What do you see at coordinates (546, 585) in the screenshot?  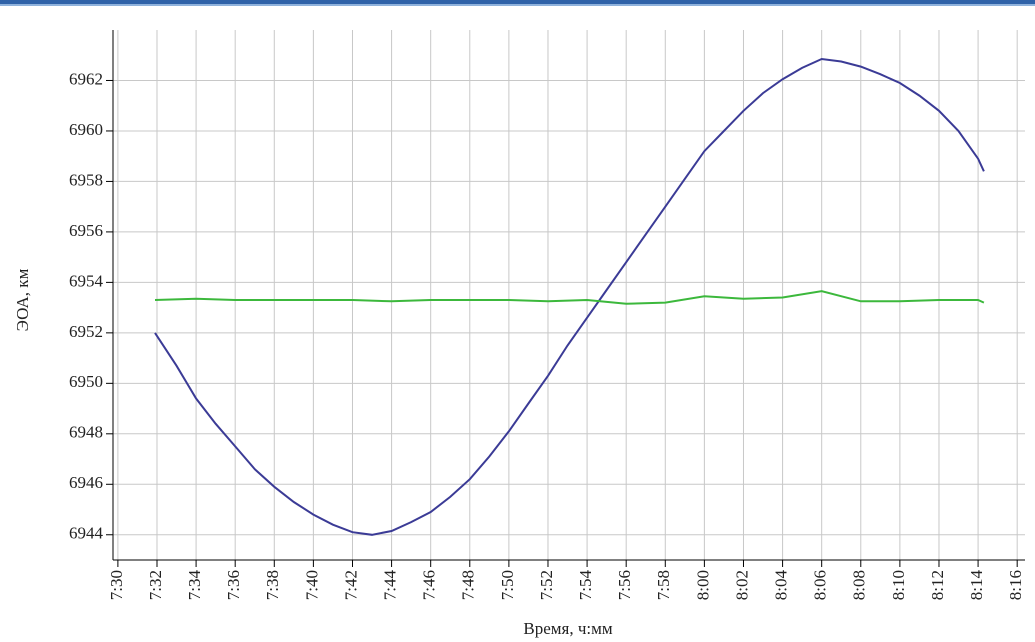 I see `x-tick-label: 7:52` at bounding box center [546, 585].